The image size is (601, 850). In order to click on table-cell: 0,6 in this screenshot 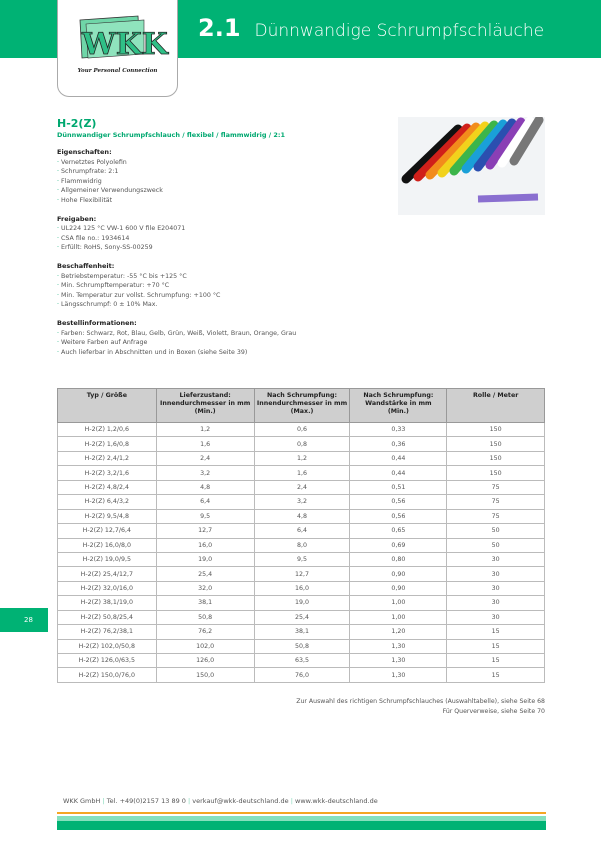, I will do `click(302, 429)`.